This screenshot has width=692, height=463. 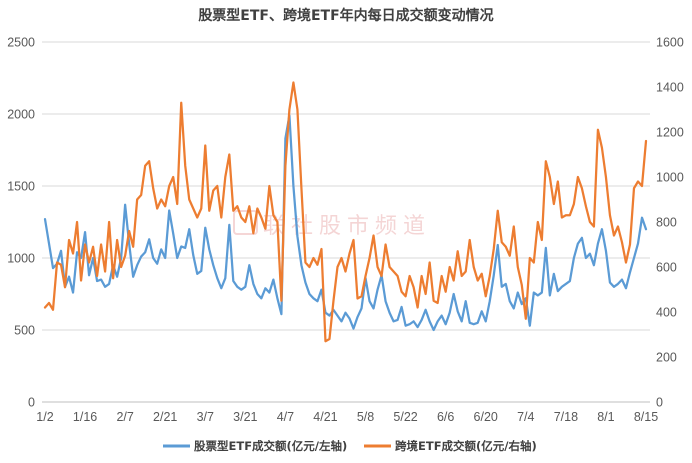 I want to click on left-axis-tick-label: 1000, so click(x=21, y=259).